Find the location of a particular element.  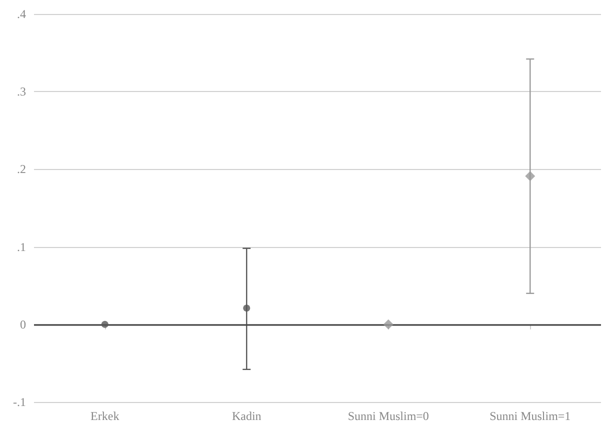

x-tick-label: Sunni Muslim=0 is located at coordinates (388, 416).